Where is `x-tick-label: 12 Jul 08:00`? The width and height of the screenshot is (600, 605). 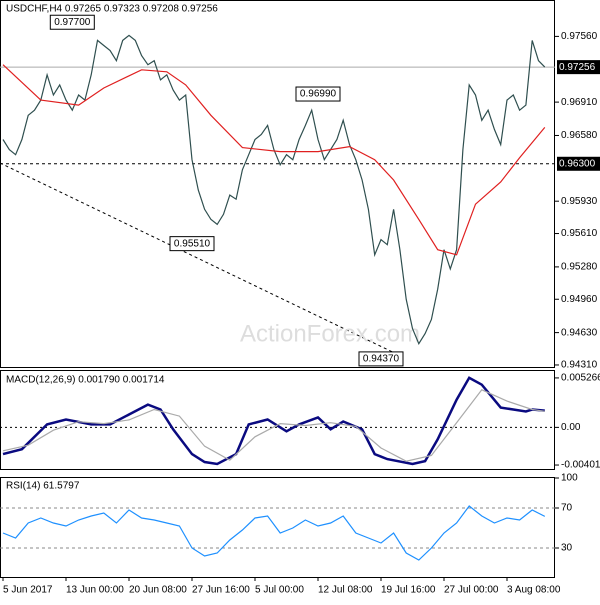 x-tick-label: 12 Jul 08:00 is located at coordinates (345, 590).